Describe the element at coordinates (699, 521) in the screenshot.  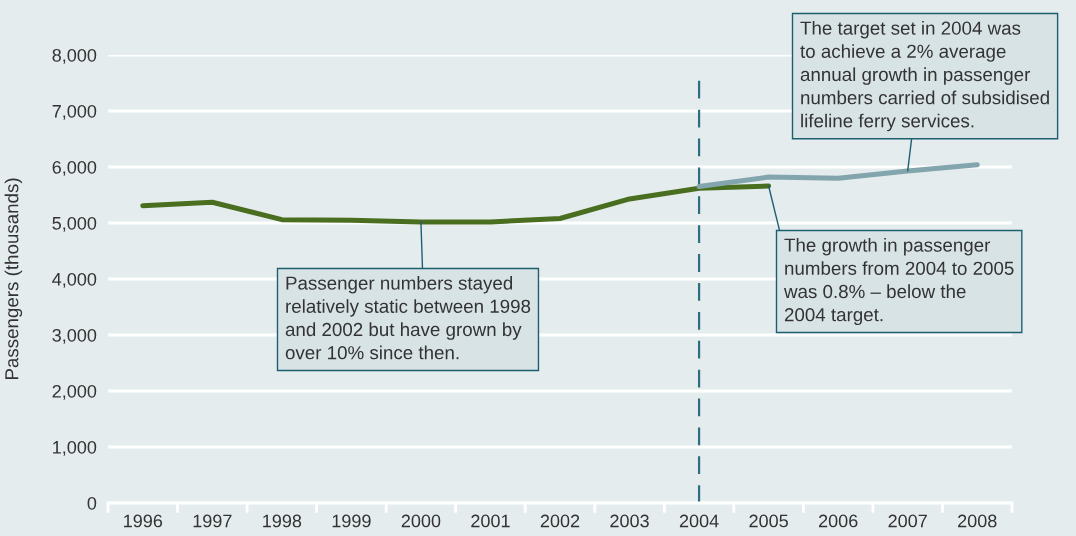
I see `x-tick-label: 2004` at that location.